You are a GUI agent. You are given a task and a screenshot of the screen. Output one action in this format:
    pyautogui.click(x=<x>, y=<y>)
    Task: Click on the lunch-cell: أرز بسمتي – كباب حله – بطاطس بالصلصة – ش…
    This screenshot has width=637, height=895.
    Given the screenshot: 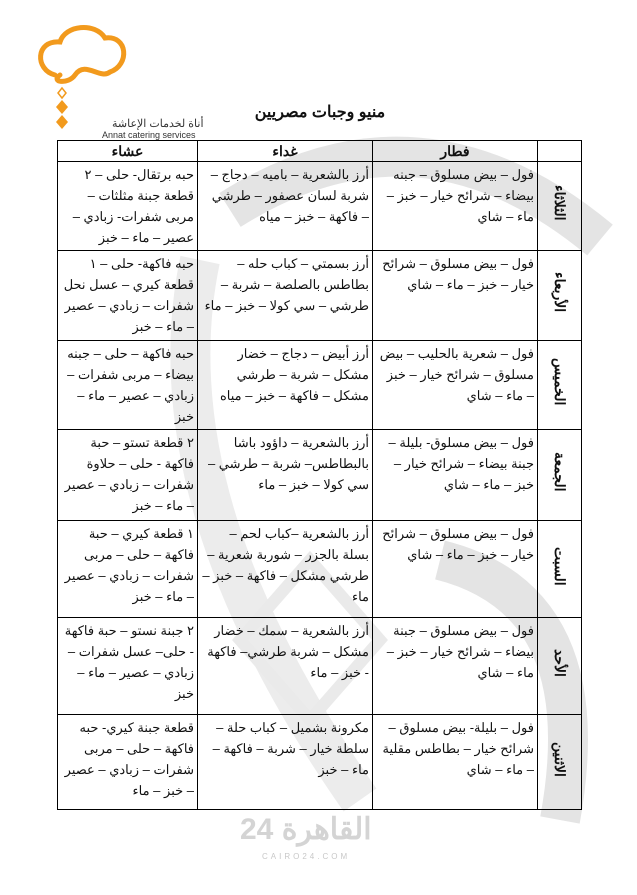 What is the action you would take?
    pyautogui.click(x=285, y=295)
    